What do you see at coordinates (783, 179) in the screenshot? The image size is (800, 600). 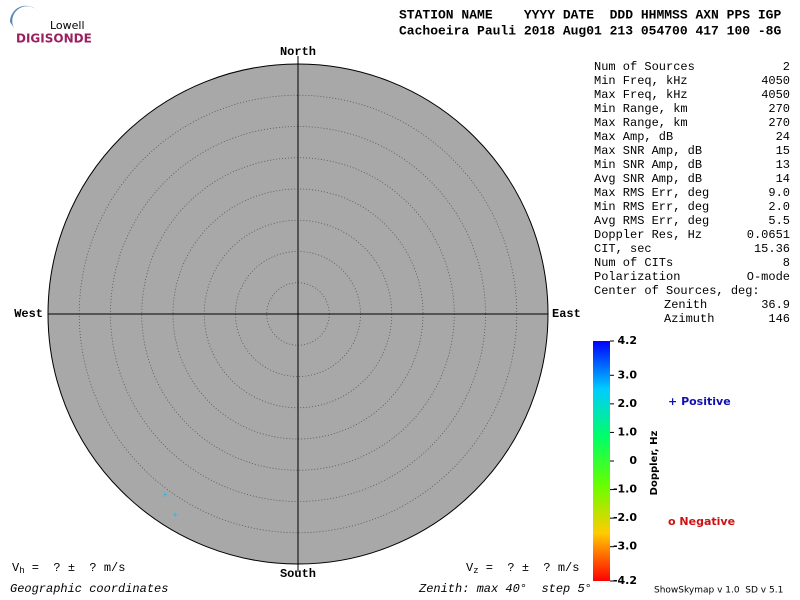 I see `stat-value: 14` at bounding box center [783, 179].